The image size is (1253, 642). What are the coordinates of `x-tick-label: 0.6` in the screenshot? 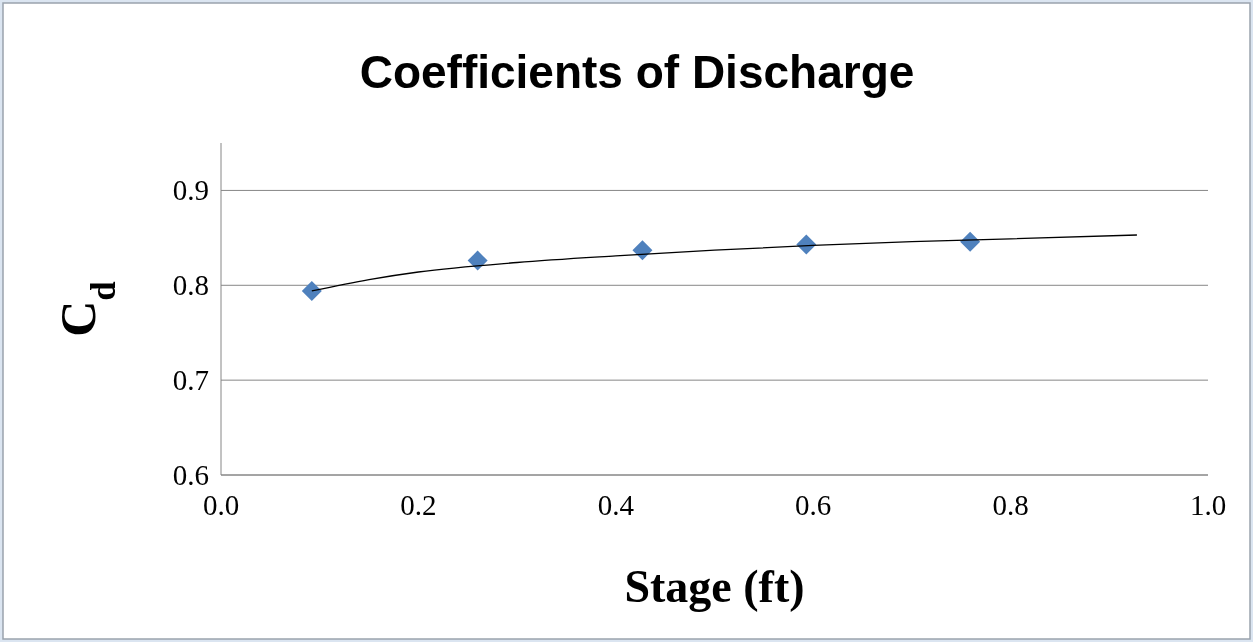 It's located at (813, 505).